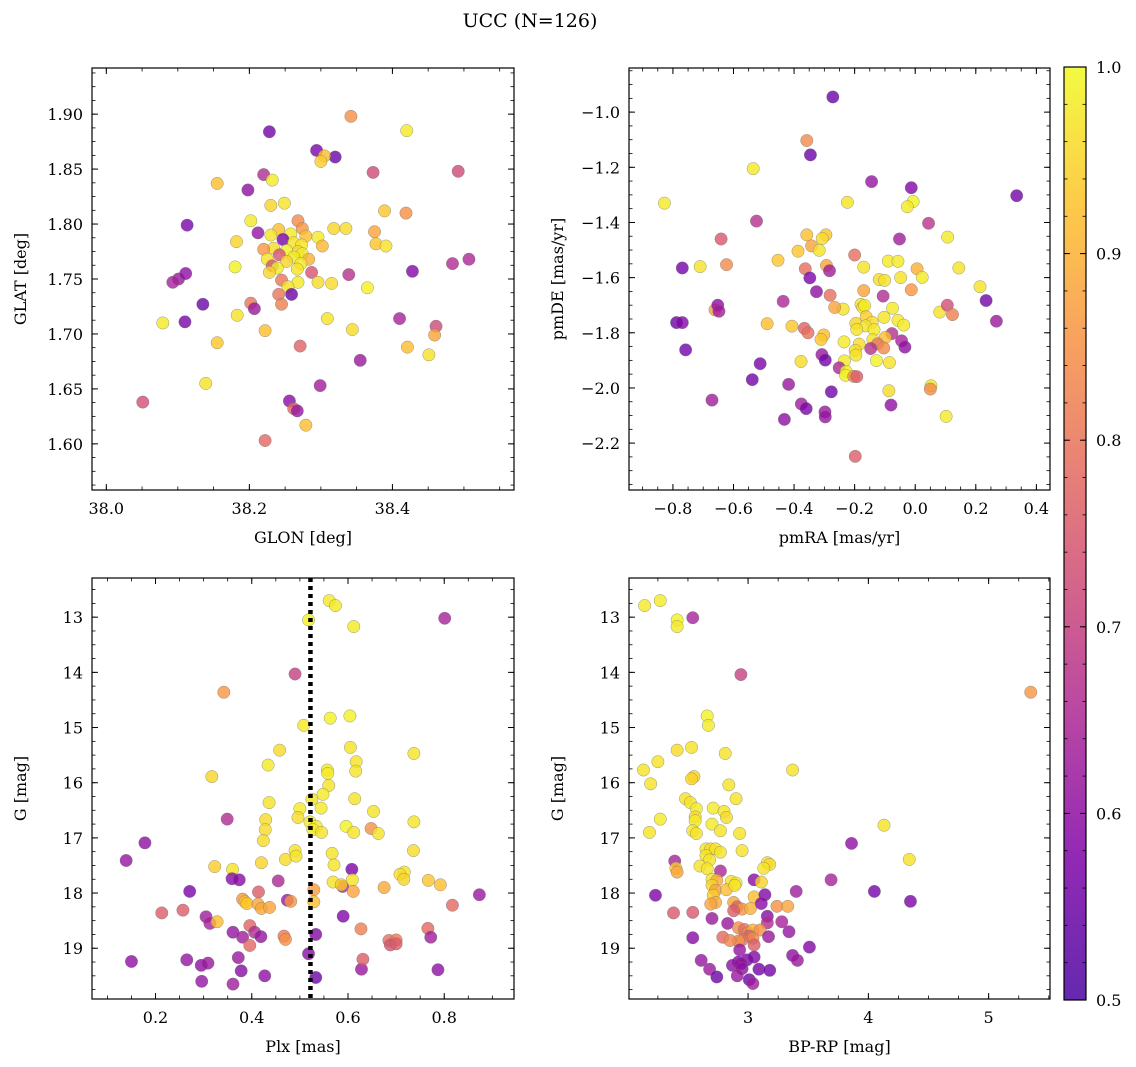 The height and width of the screenshot is (1067, 1136). Describe the element at coordinates (73, 672) in the screenshot. I see `y-tick-label: 14` at that location.